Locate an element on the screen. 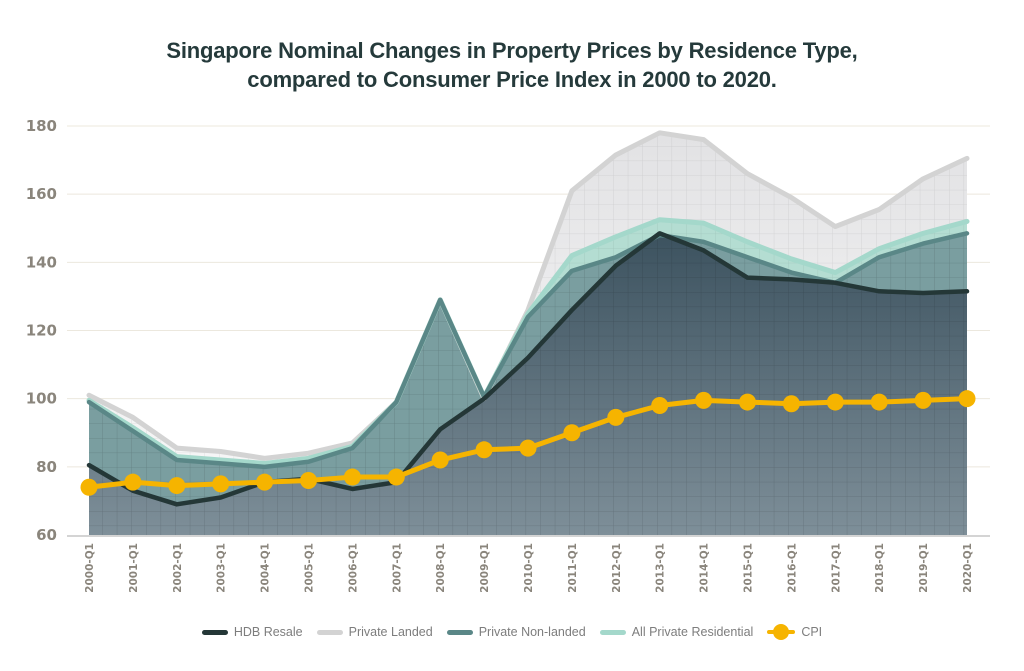  x-tick-label: 2019-Q1 is located at coordinates (924, 568).